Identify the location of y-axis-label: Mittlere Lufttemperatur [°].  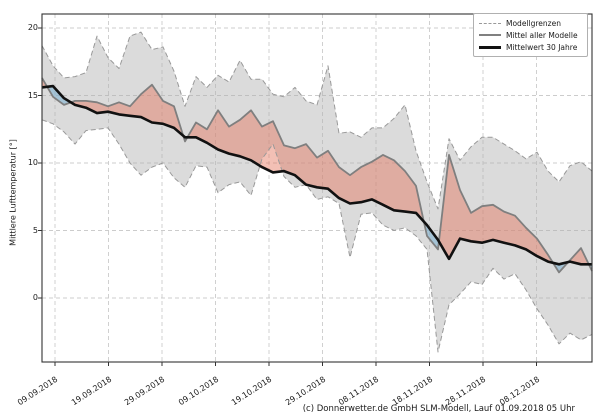
(13, 192).